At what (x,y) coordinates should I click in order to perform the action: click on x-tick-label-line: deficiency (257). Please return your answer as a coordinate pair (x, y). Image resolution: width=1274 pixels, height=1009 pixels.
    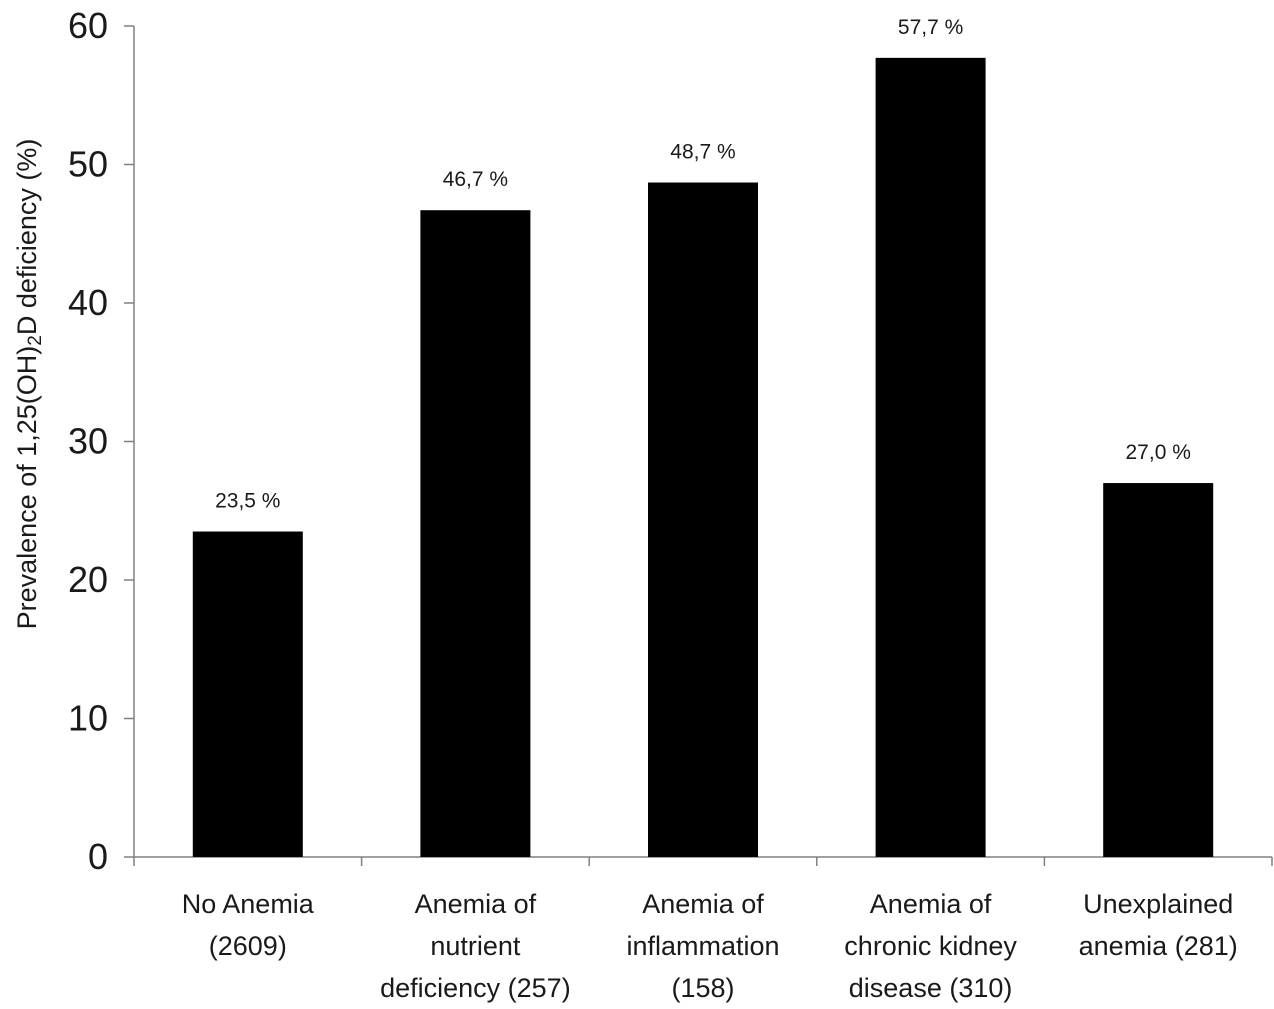
    Looking at the image, I should click on (475, 988).